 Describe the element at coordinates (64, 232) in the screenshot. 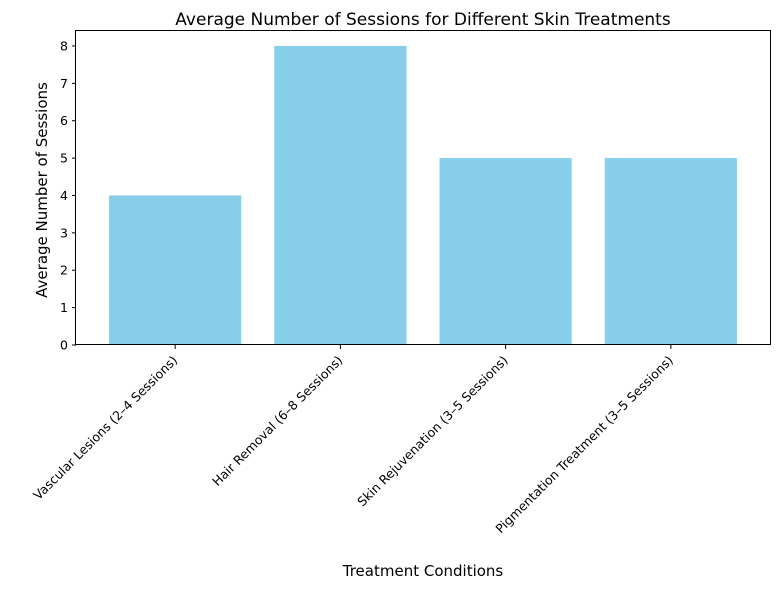

I see `y-tick-label: 3` at that location.